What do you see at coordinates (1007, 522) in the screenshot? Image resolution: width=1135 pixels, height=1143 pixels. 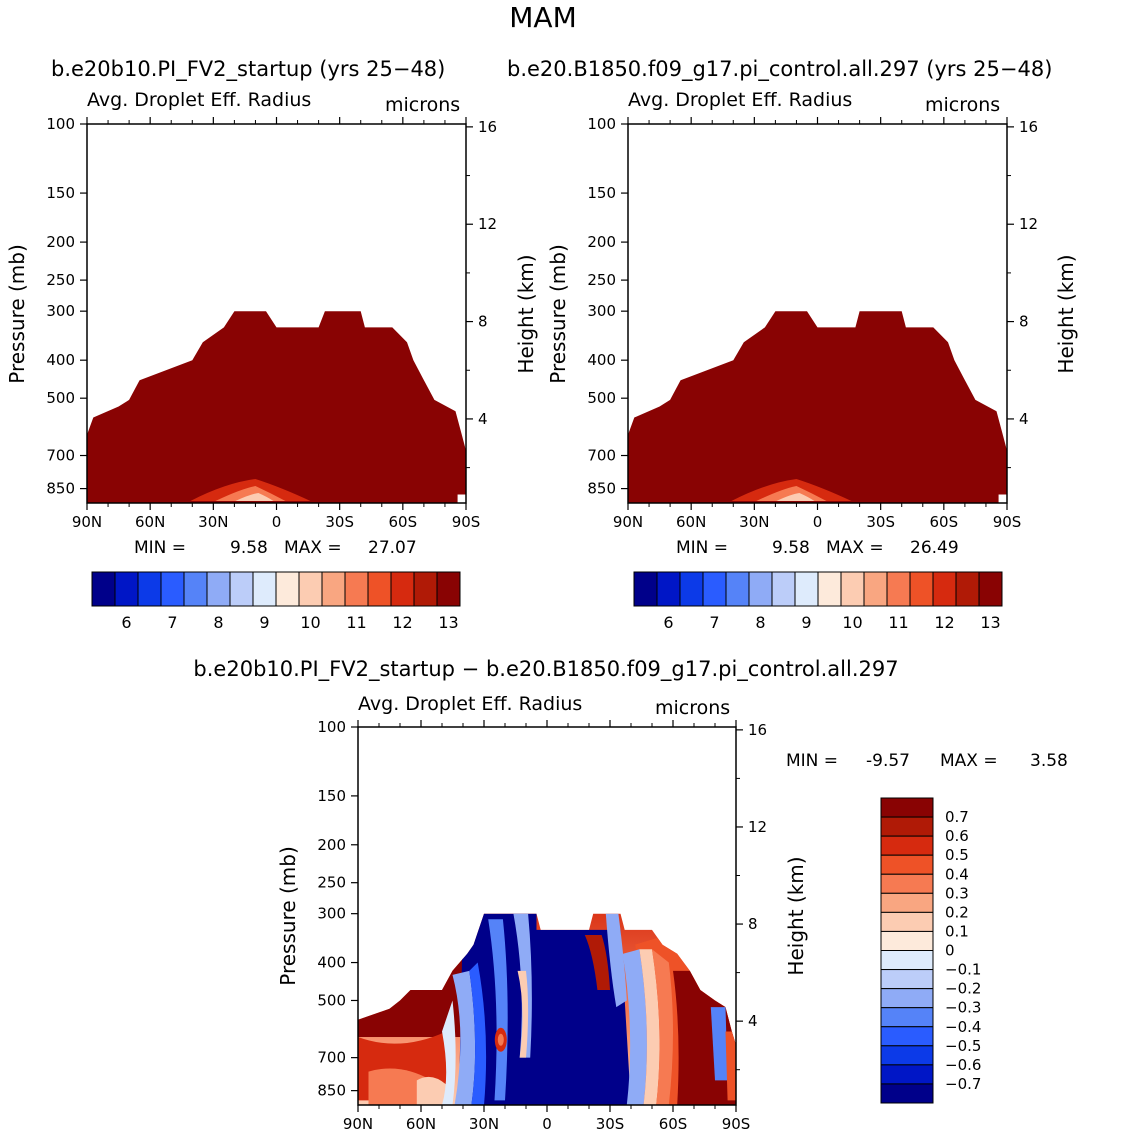 I see `right-panel-x-tick-label: 90S` at bounding box center [1007, 522].